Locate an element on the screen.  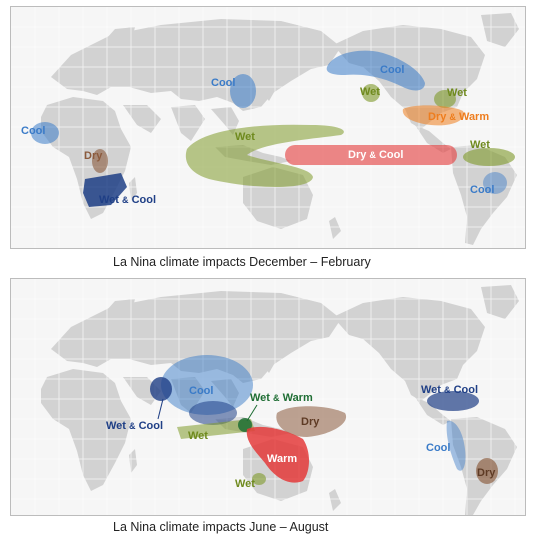
label-wet-warm-indonesia: Wet & Warm is located at coordinates (281, 398).